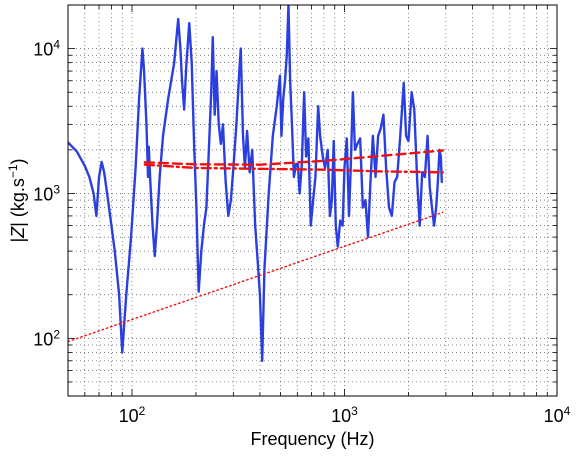 The height and width of the screenshot is (456, 581). What do you see at coordinates (557, 415) in the screenshot?
I see `x-tick-label: 10⁴` at bounding box center [557, 415].